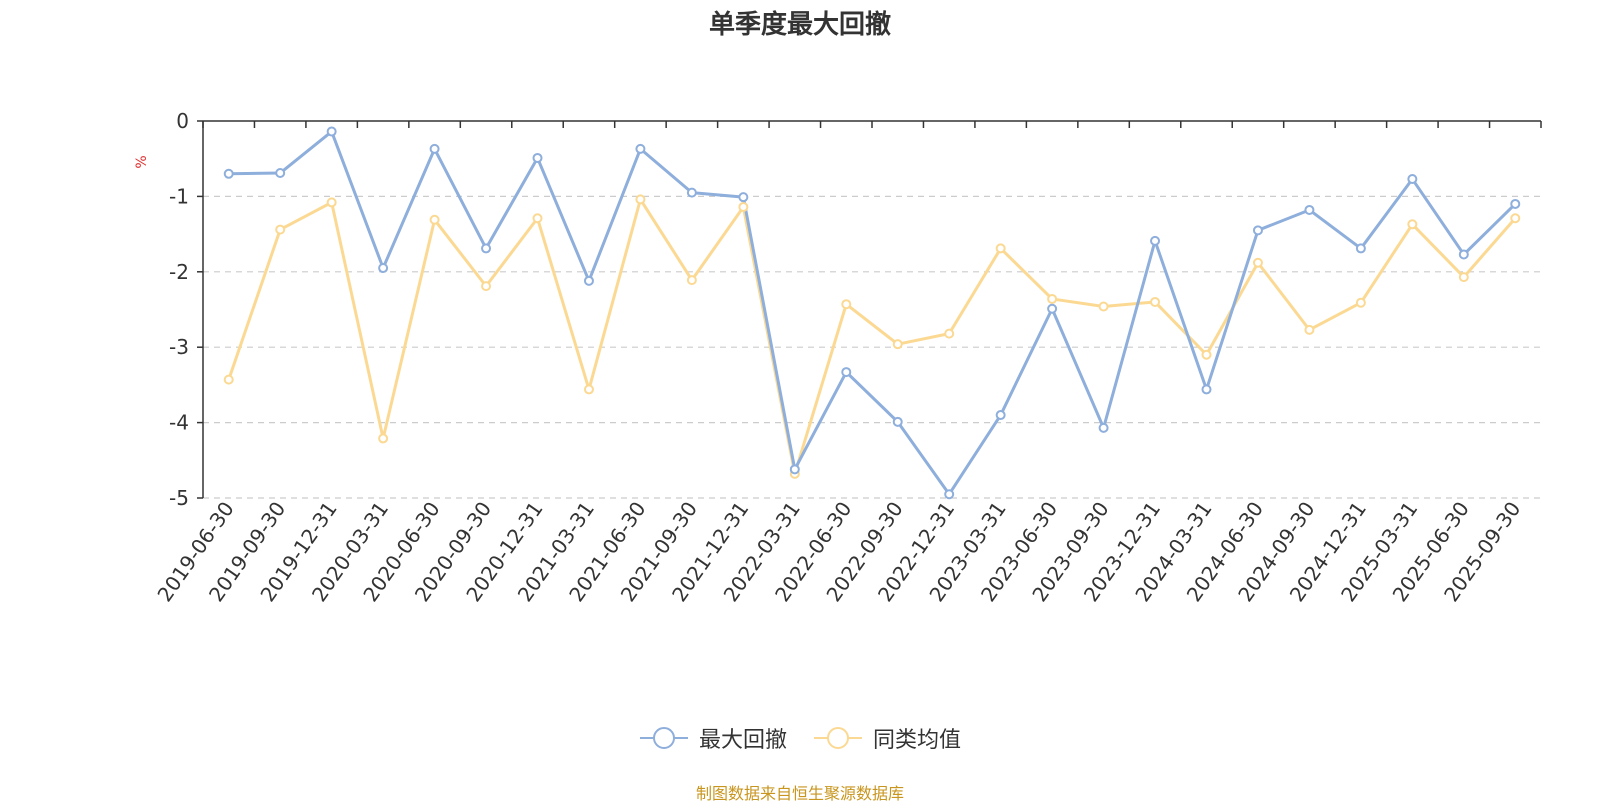  I want to click on y-tick-label: -4, so click(179, 423).